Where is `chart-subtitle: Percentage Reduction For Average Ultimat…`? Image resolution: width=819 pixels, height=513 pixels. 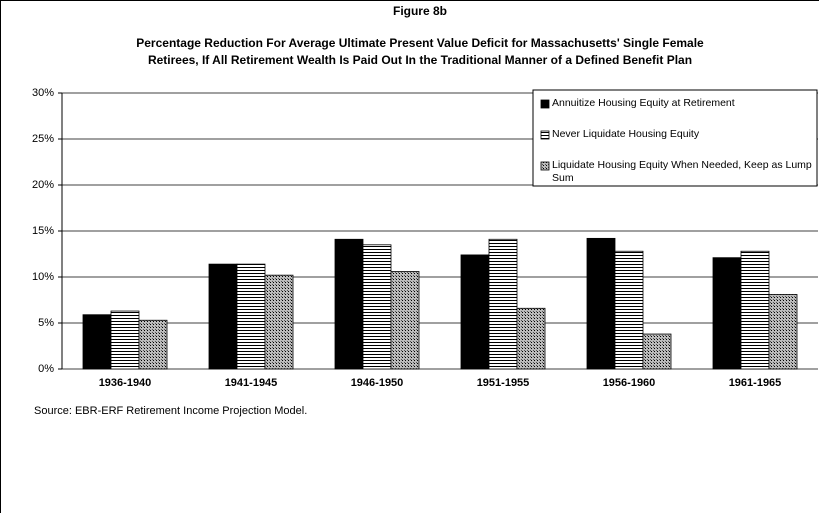
chart-subtitle: Percentage Reduction For Average Ultimat… is located at coordinates (420, 43).